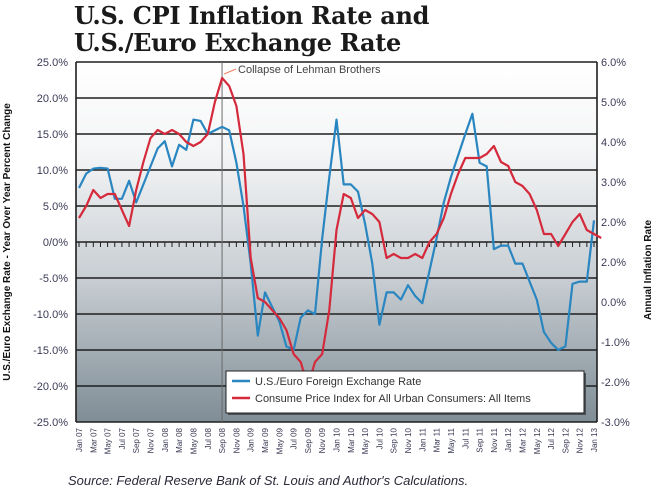 This screenshot has width=660, height=494. Describe the element at coordinates (480, 439) in the screenshot. I see `x-tick-label: Sep 11` at that location.